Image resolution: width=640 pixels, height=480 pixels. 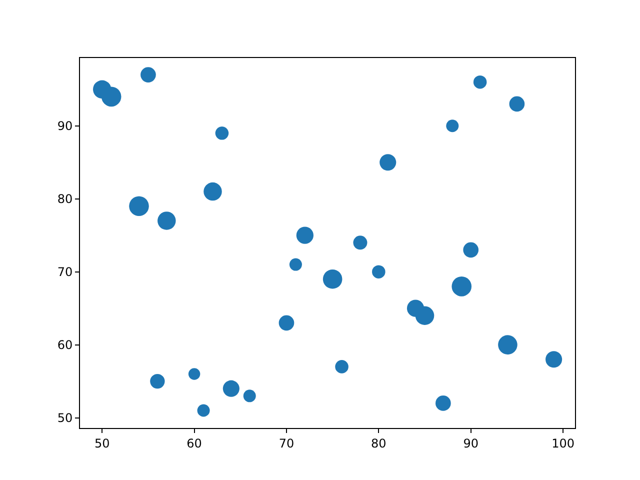 What do you see at coordinates (65, 199) in the screenshot?
I see `y-tick-label: 80` at bounding box center [65, 199].